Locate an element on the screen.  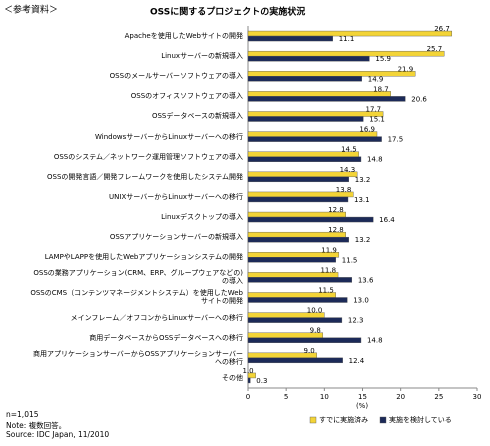
note: Source: IDC Japan, 11/2010 is located at coordinates (58, 434).